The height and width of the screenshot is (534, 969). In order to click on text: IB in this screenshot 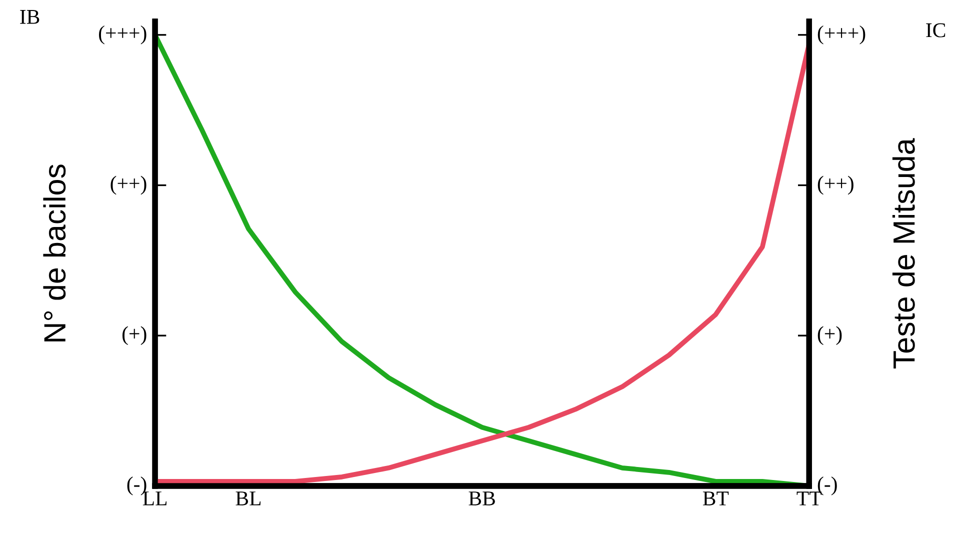, I will do `click(30, 17)`.